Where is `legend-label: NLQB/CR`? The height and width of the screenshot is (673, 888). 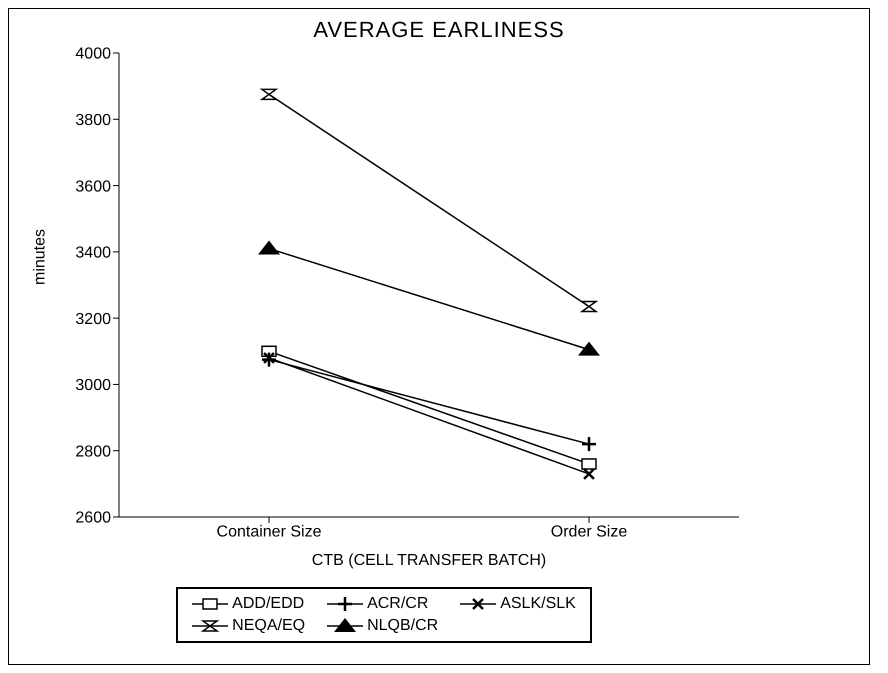
legend-label: NLQB/CR is located at coordinates (402, 626).